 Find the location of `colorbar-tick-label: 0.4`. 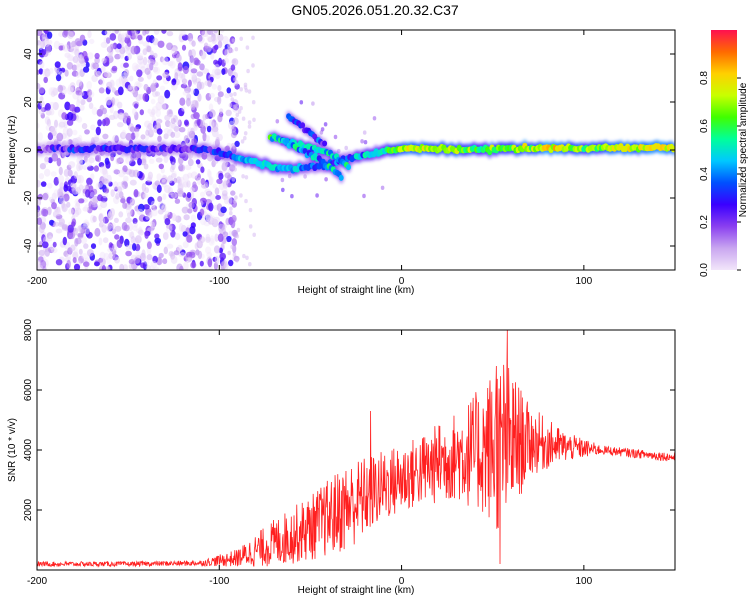

colorbar-tick-label: 0.4 is located at coordinates (704, 174).